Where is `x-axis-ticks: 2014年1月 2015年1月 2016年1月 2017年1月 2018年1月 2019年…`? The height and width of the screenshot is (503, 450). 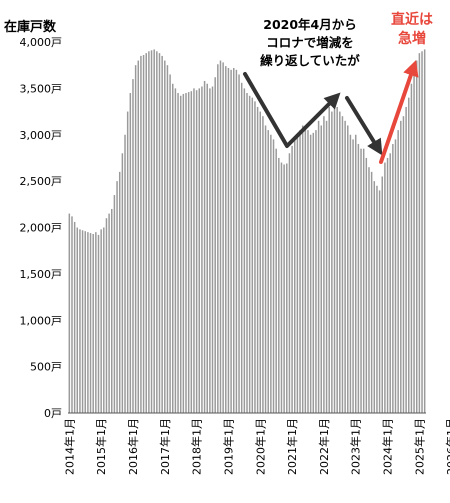
x-axis-ticks: 2014年1月 2015年1月 2016年1月 2017年1月 2018年1月 2019年… is located at coordinates (256, 446).